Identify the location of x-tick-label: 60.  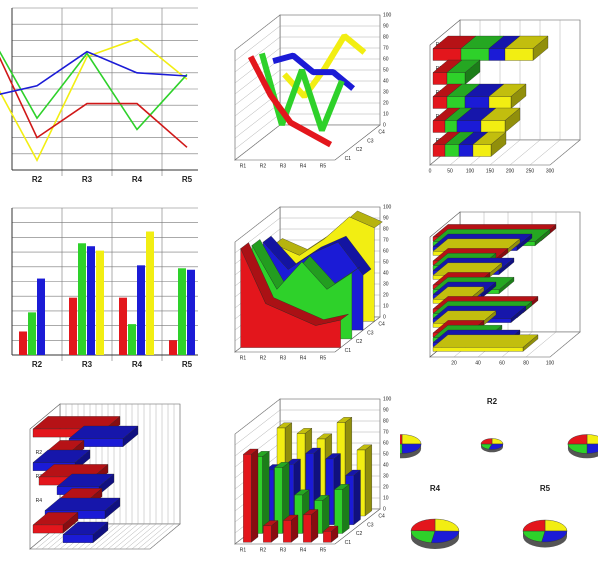
(502, 363).